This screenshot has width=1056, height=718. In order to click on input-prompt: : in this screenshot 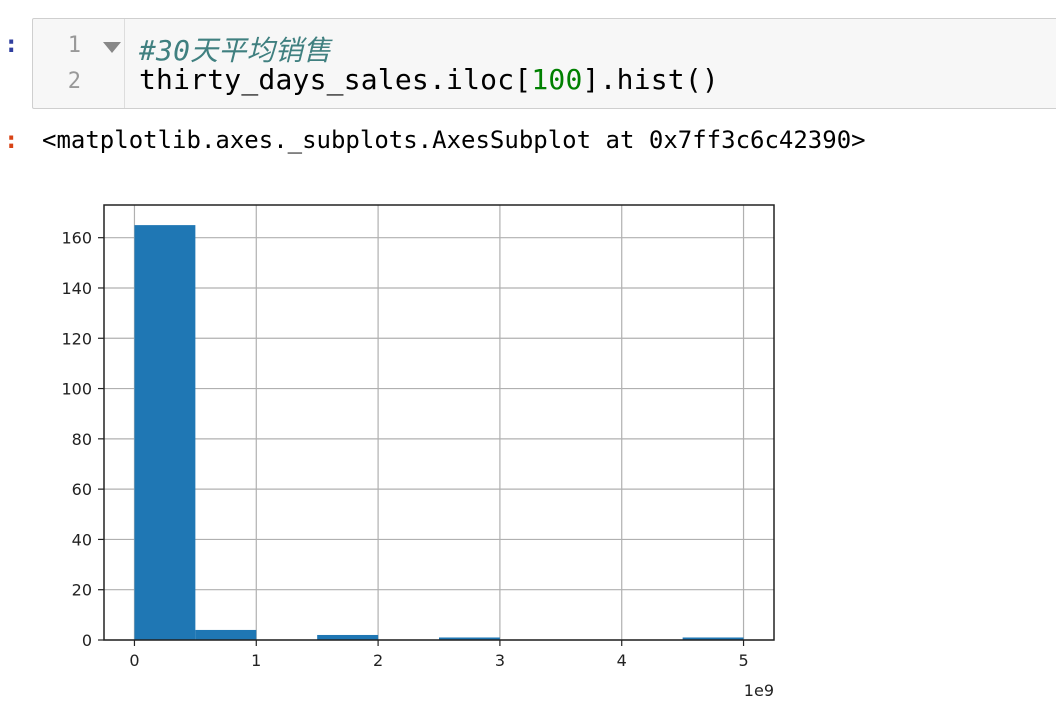, I will do `click(11, 44)`.